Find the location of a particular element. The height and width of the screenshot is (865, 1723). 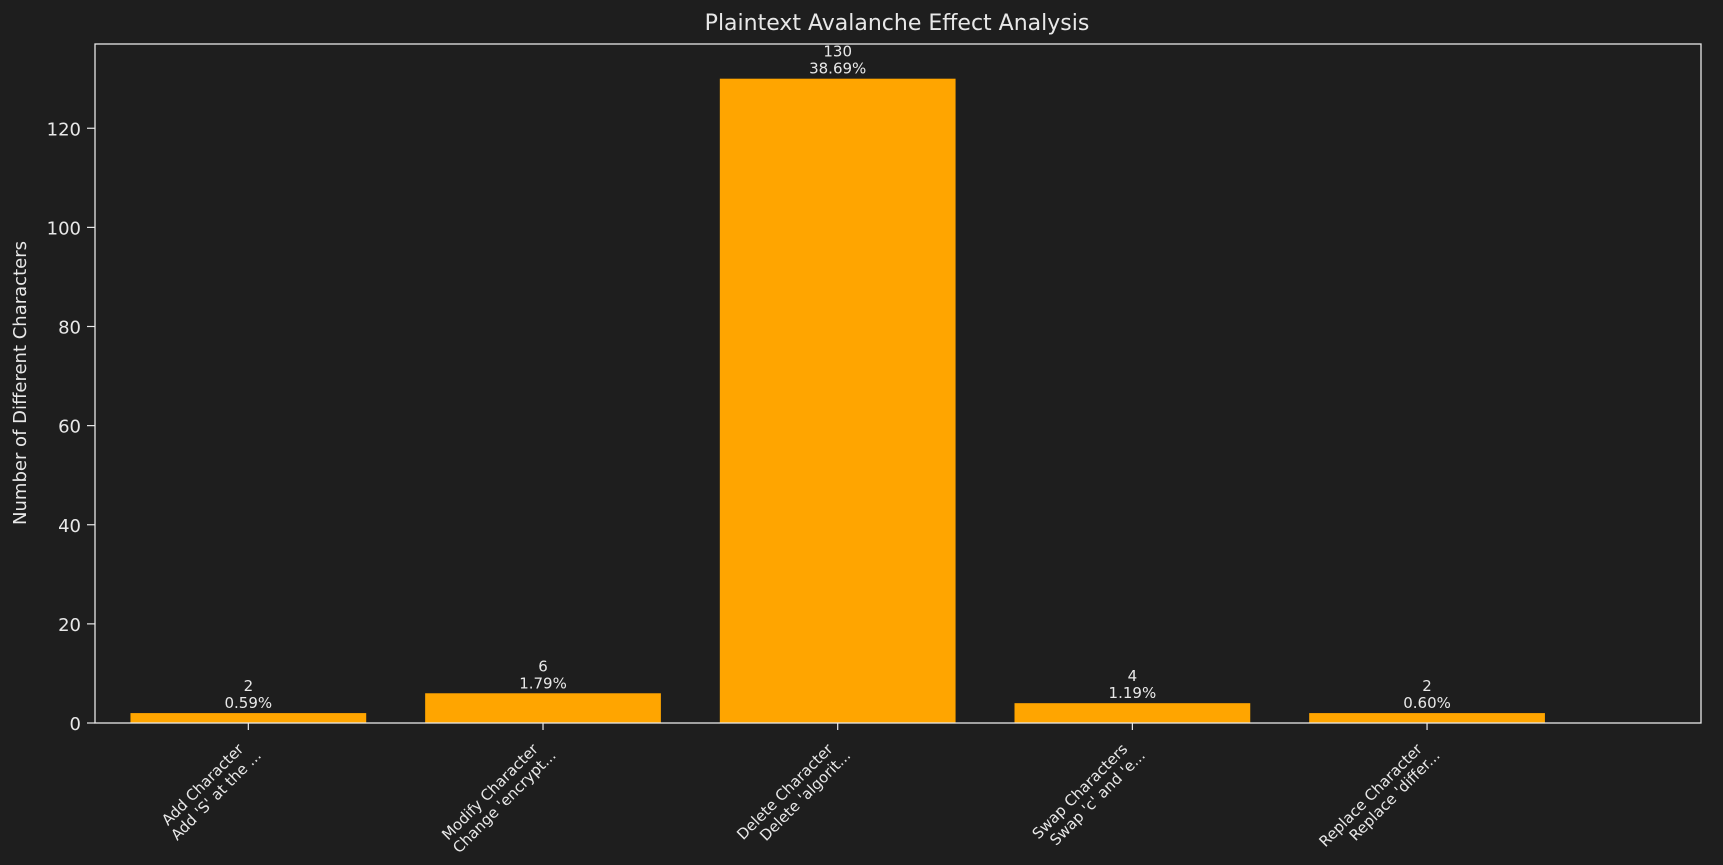

y-tick-label: 80 is located at coordinates (69, 328).